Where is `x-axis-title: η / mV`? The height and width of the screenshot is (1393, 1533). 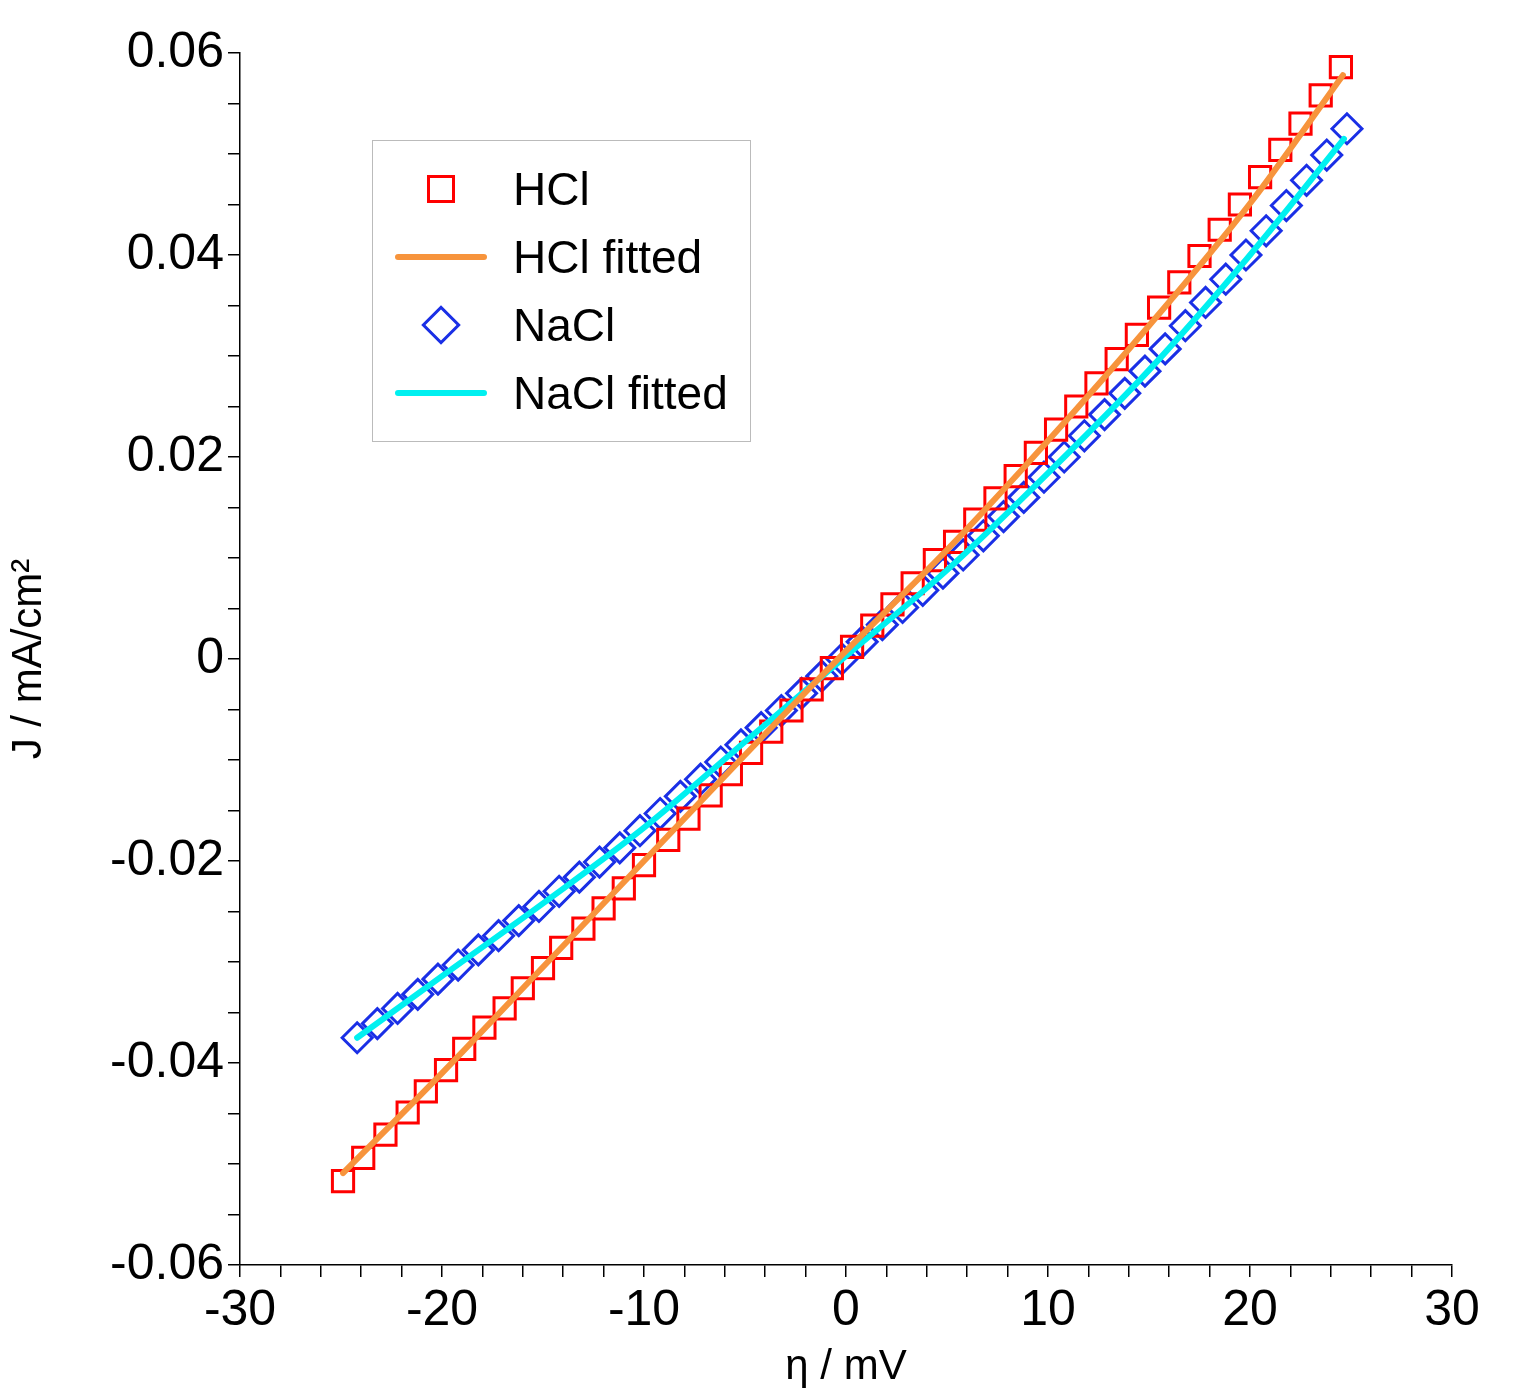 x-axis-title: η / mV is located at coordinates (846, 1365).